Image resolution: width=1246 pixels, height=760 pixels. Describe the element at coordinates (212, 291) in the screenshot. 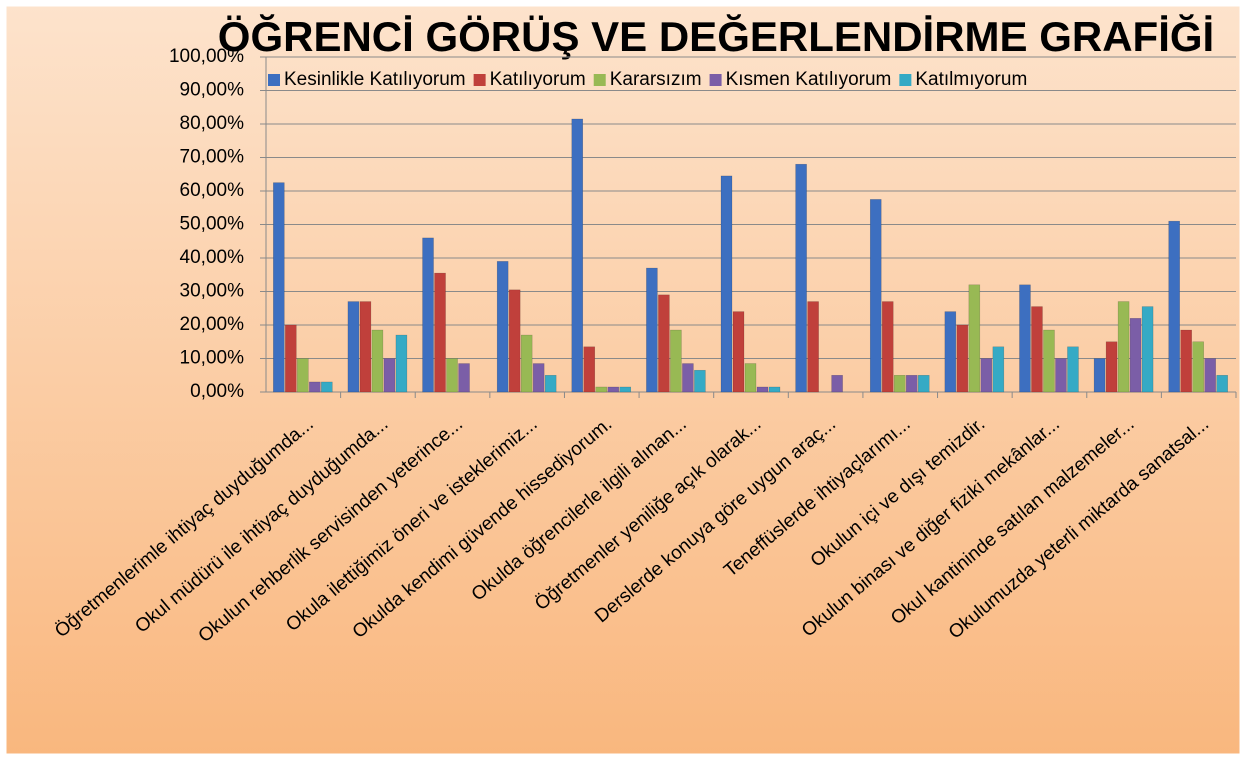

I see `y-tick-label: 30,00%` at that location.